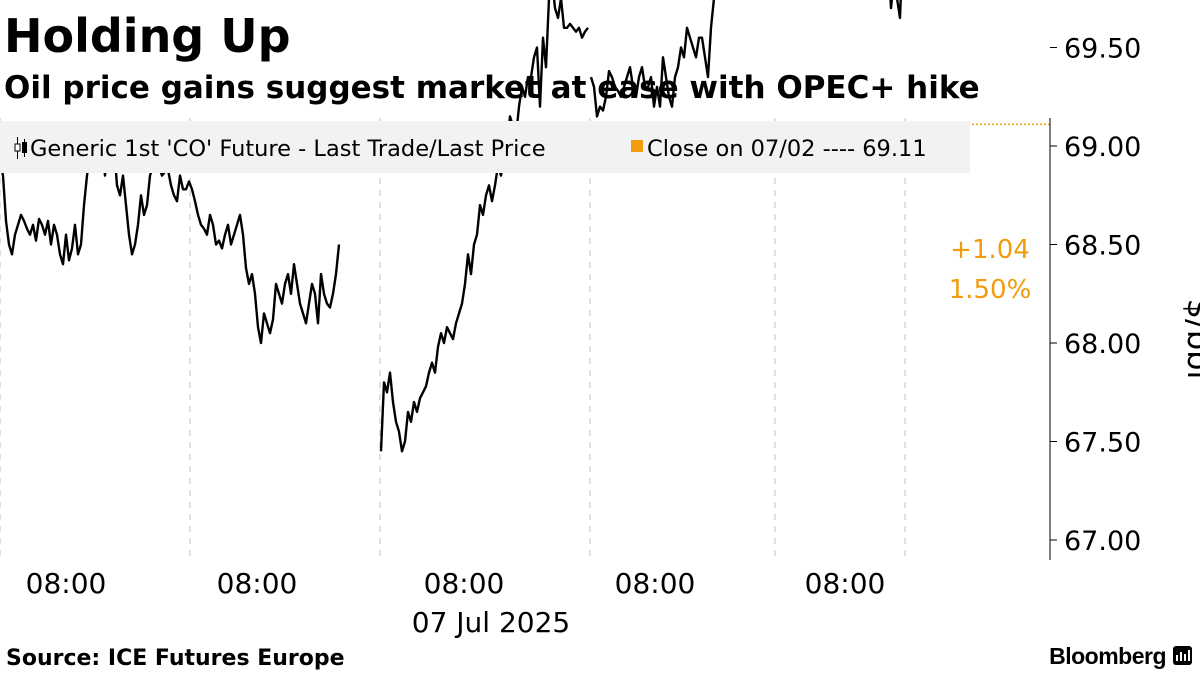 This screenshot has height=675, width=1200. Describe the element at coordinates (787, 149) in the screenshot. I see `legend-label-close: Close on 07/02 ---- 69.11` at that location.